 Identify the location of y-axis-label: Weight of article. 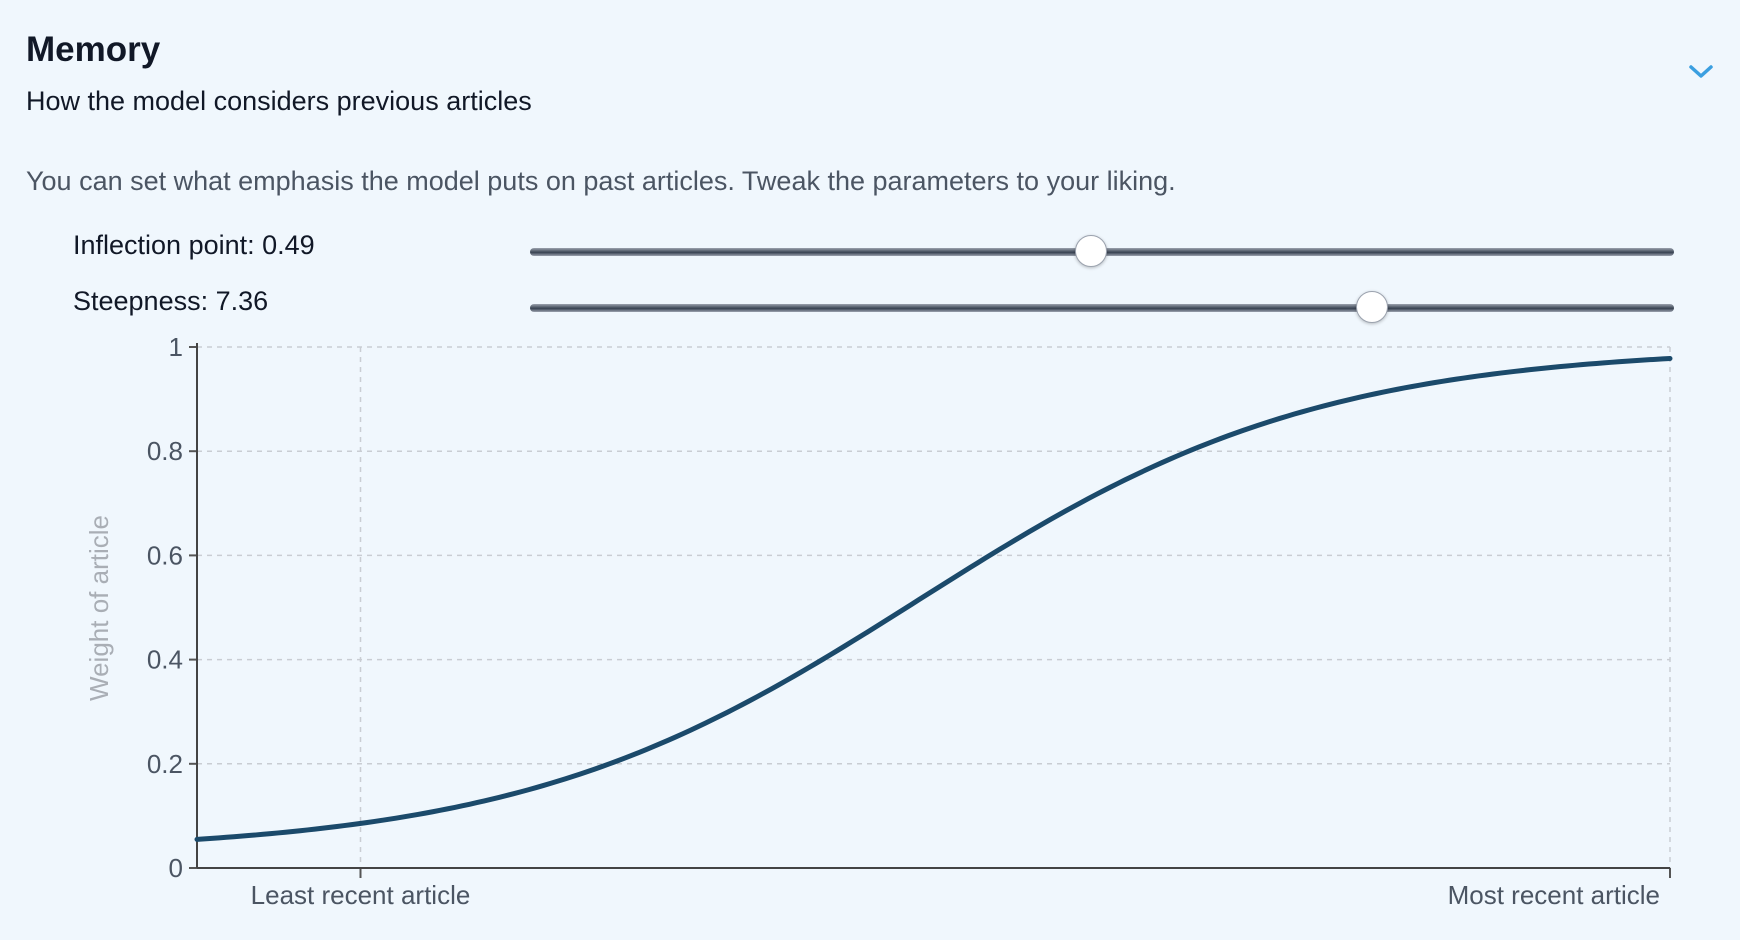
(99, 608).